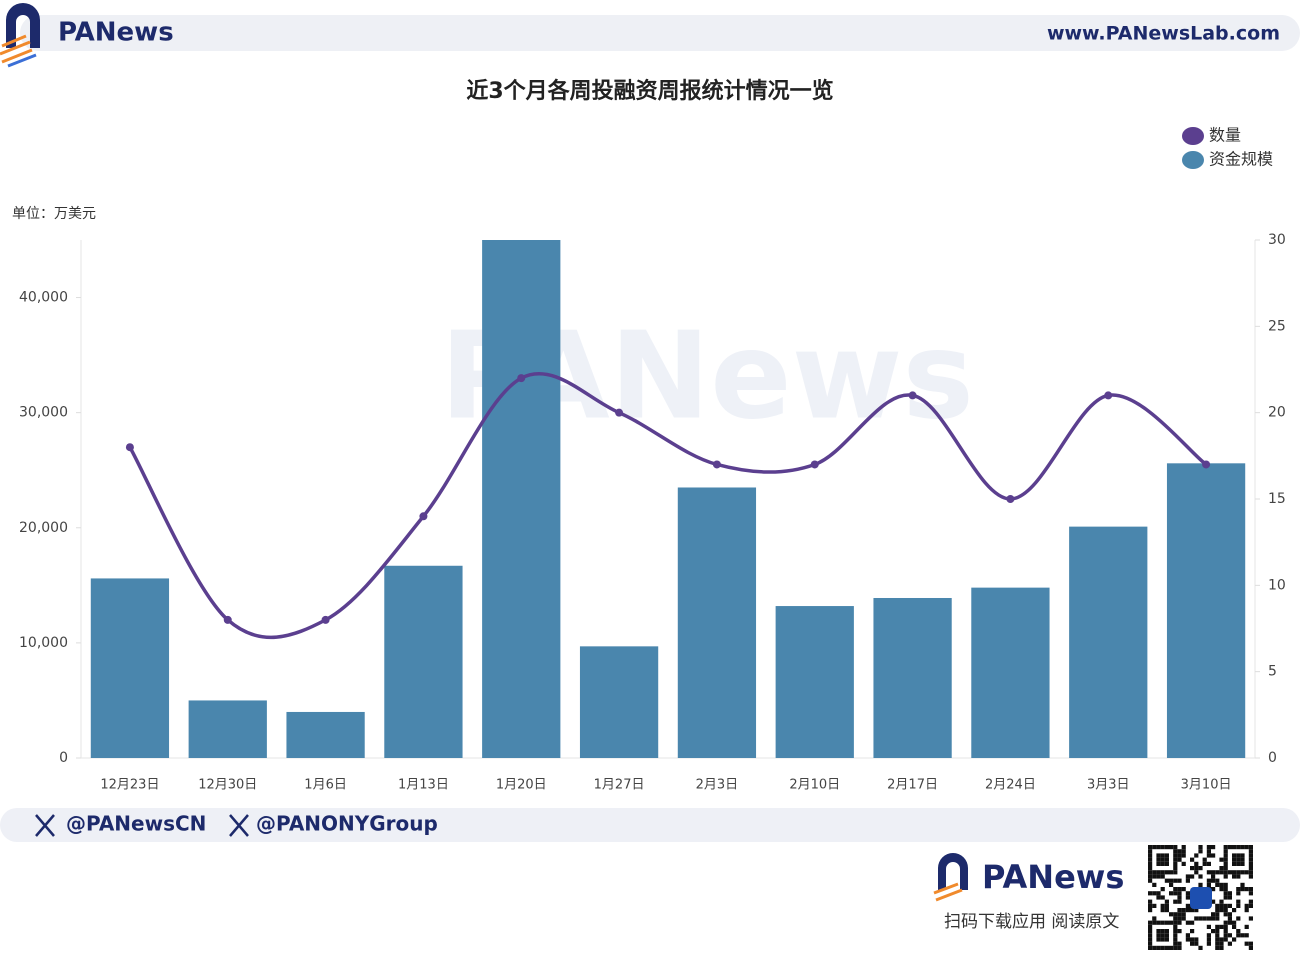 The height and width of the screenshot is (960, 1300). What do you see at coordinates (1193, 160) in the screenshot?
I see `legend-swatch` at bounding box center [1193, 160].